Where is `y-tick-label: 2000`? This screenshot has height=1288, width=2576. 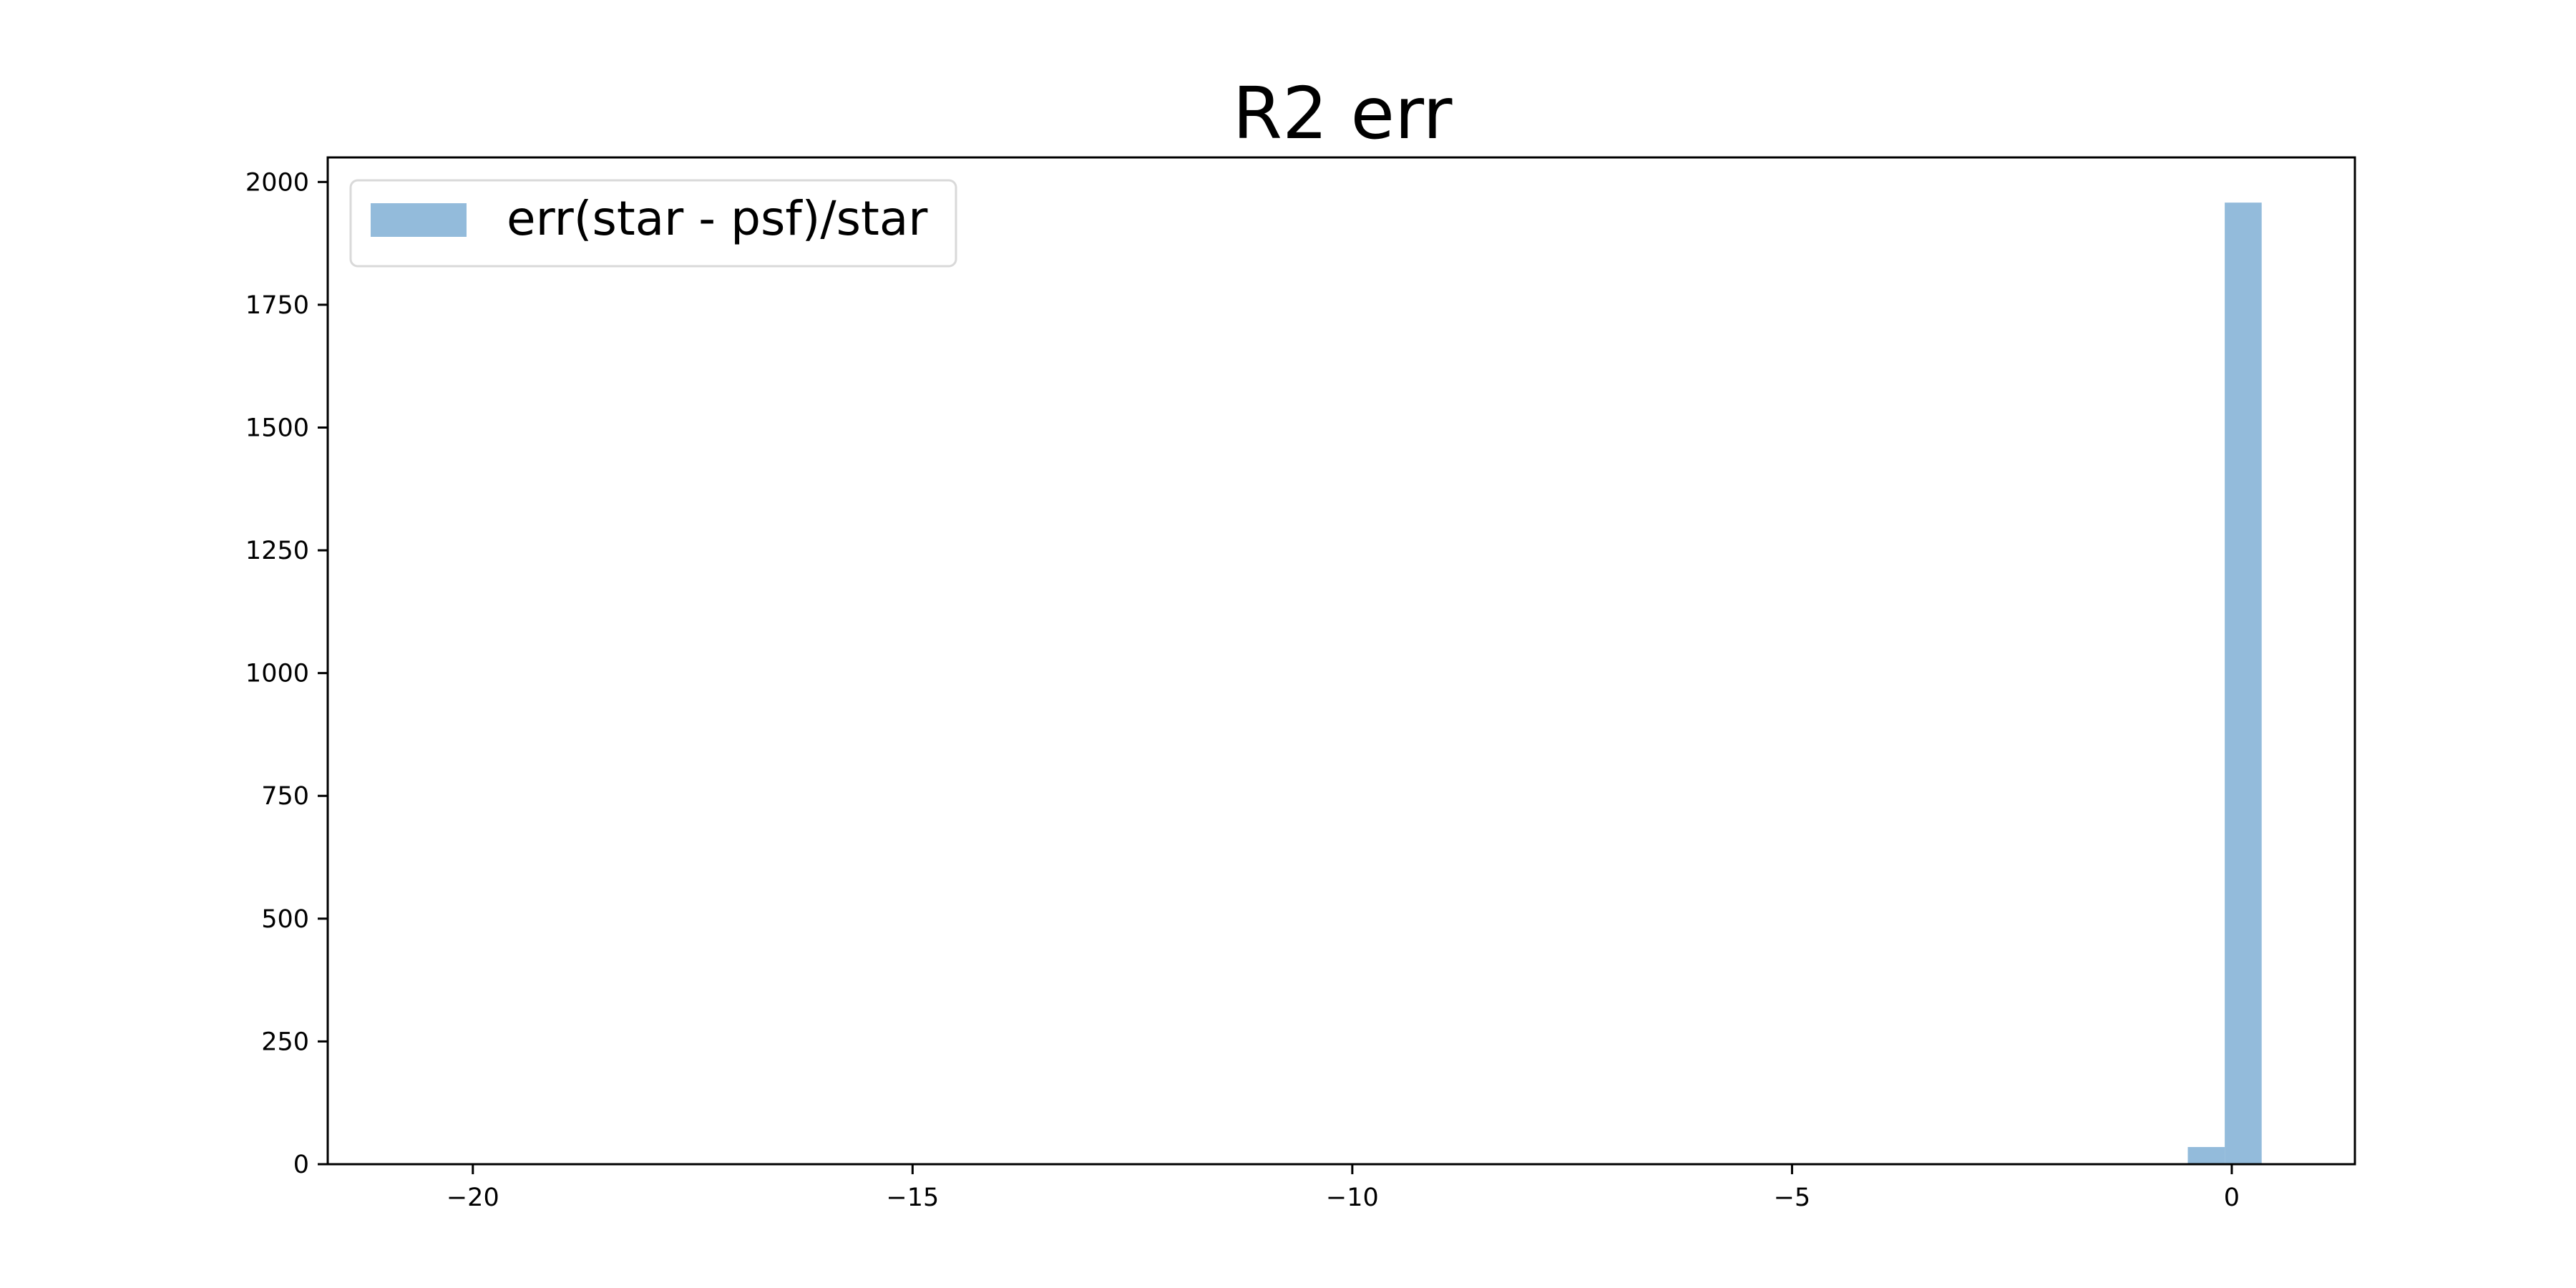
y-tick-label: 2000 is located at coordinates (277, 182).